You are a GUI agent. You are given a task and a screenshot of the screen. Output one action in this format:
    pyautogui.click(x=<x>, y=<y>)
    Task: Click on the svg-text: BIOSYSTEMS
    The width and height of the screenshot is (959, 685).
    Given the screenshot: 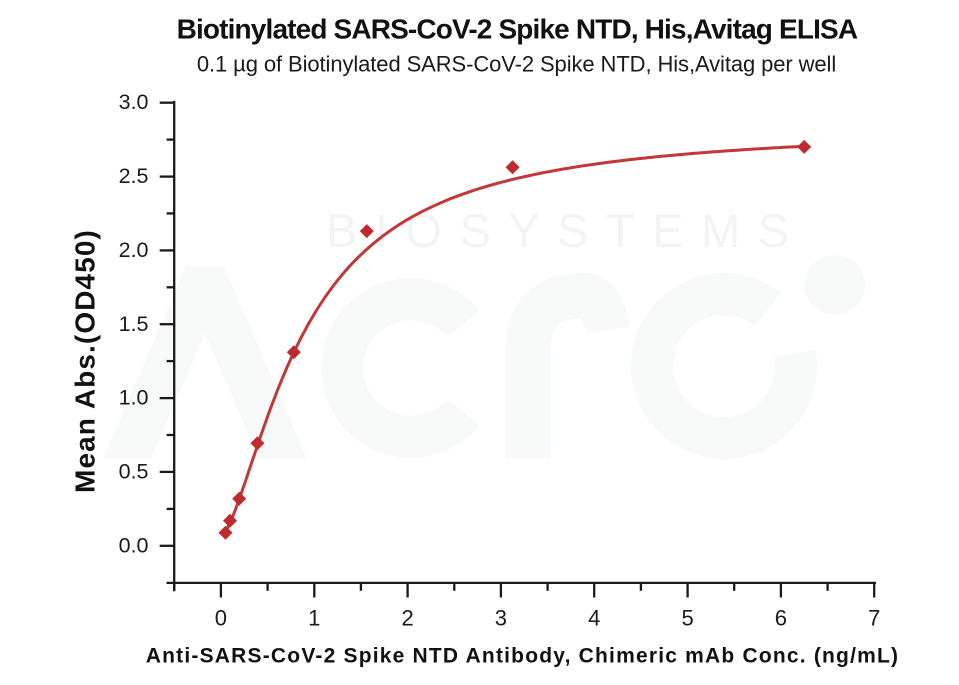 What is the action you would take?
    pyautogui.click(x=566, y=230)
    